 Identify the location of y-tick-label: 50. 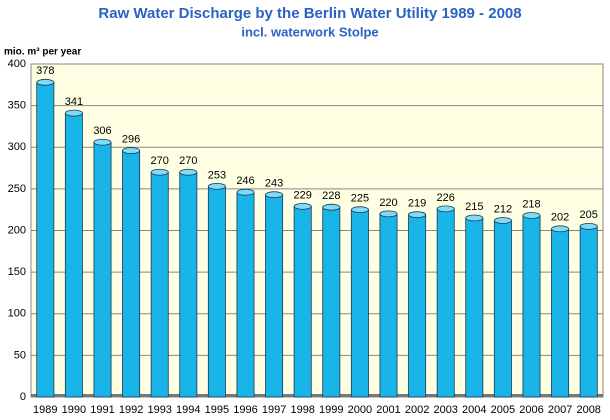
(20, 355).